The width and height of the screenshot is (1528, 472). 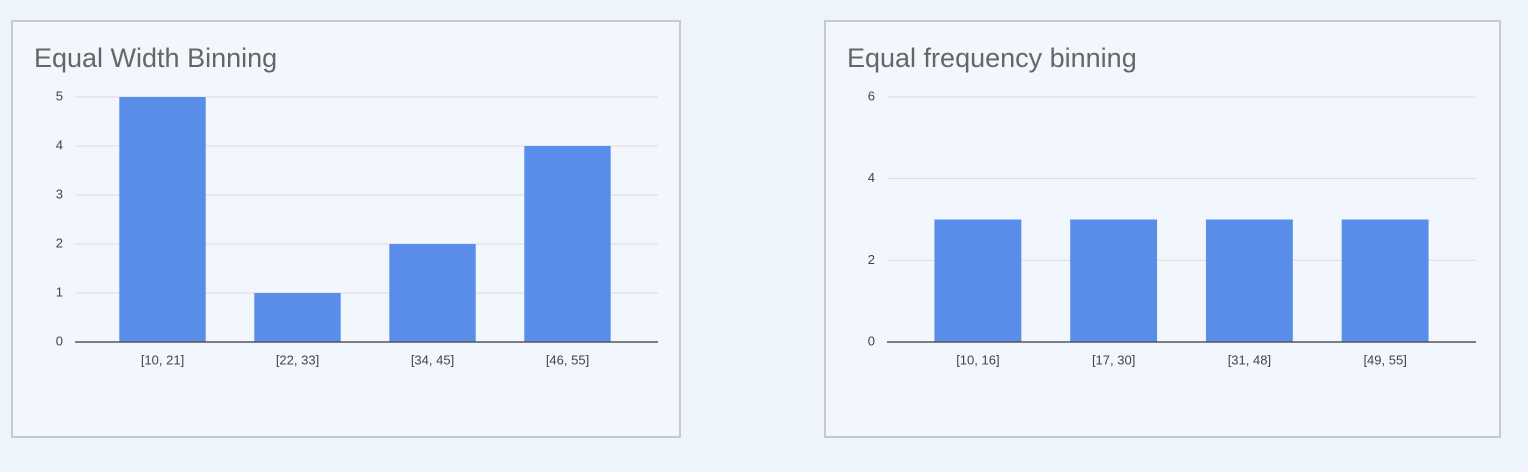 What do you see at coordinates (992, 58) in the screenshot?
I see `chart-title: Equal frequency binning` at bounding box center [992, 58].